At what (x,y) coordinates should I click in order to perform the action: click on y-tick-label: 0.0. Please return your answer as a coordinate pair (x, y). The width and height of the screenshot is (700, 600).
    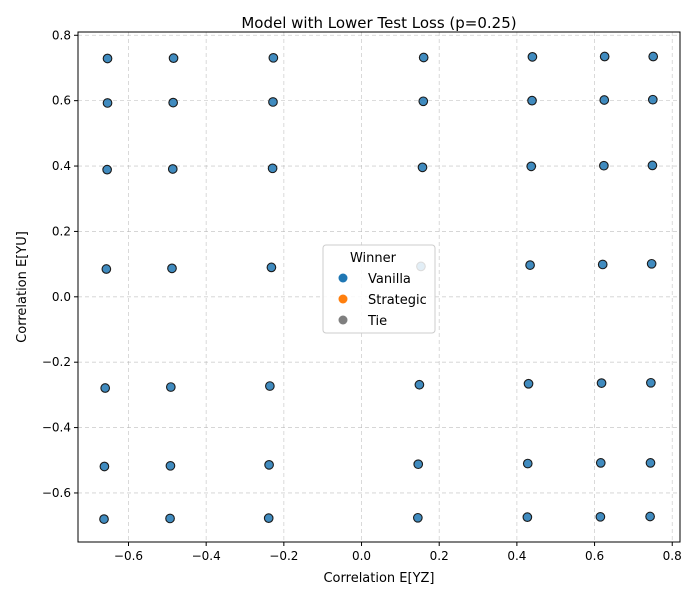
    Looking at the image, I should click on (61, 297).